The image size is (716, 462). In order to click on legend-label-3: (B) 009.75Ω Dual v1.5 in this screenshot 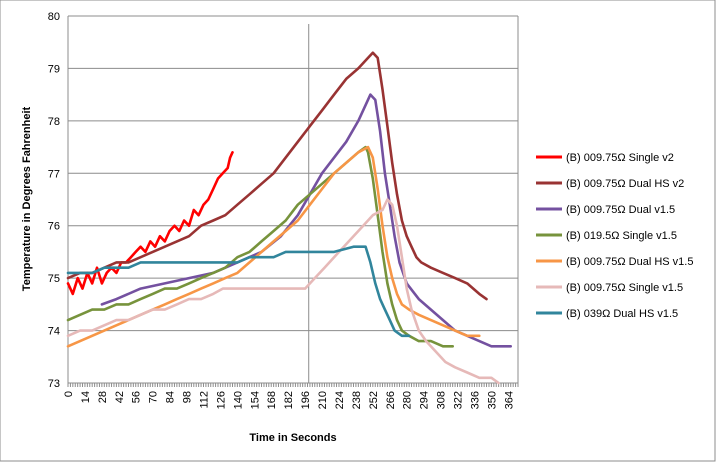, I will do `click(620, 210)`.